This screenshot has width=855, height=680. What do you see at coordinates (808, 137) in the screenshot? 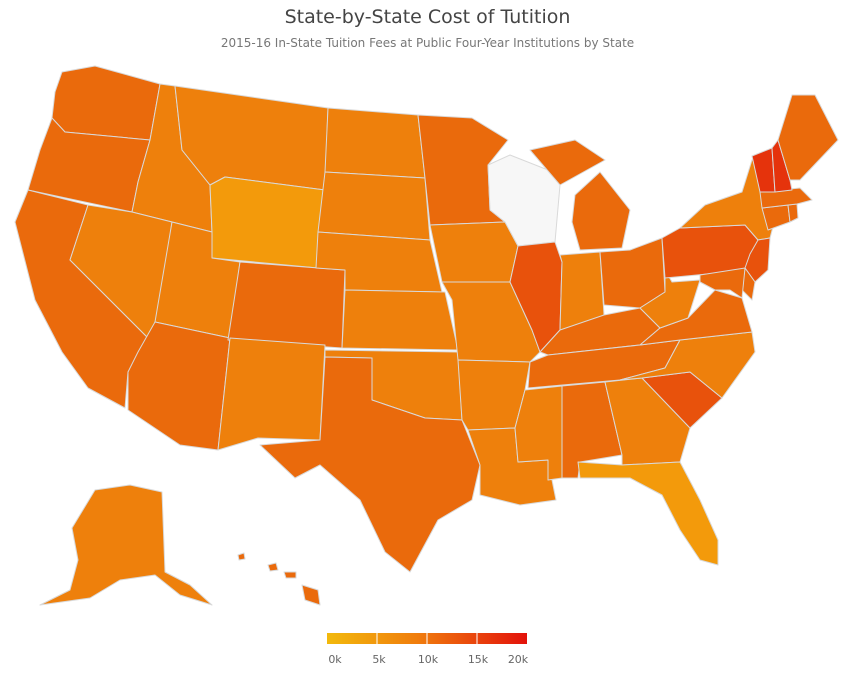
I see `state-maine` at bounding box center [808, 137].